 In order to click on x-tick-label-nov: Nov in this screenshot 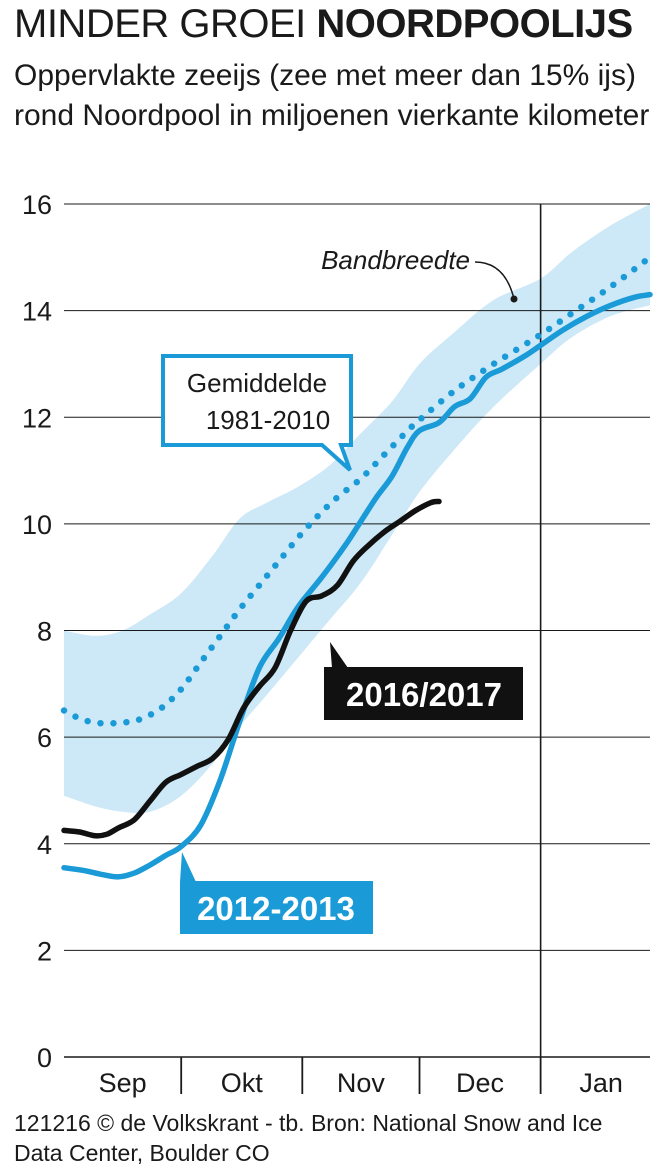, I will do `click(361, 1083)`.